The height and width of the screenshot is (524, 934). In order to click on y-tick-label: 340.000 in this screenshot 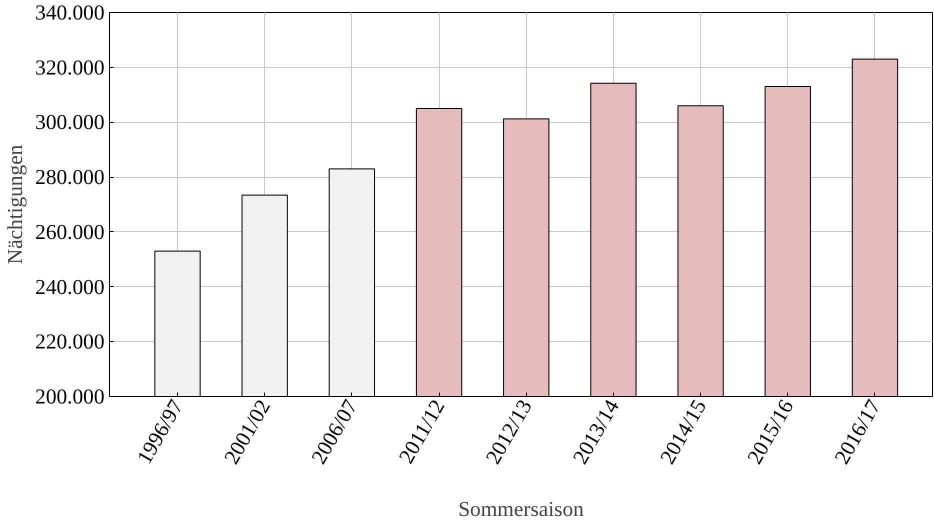, I will do `click(70, 12)`.